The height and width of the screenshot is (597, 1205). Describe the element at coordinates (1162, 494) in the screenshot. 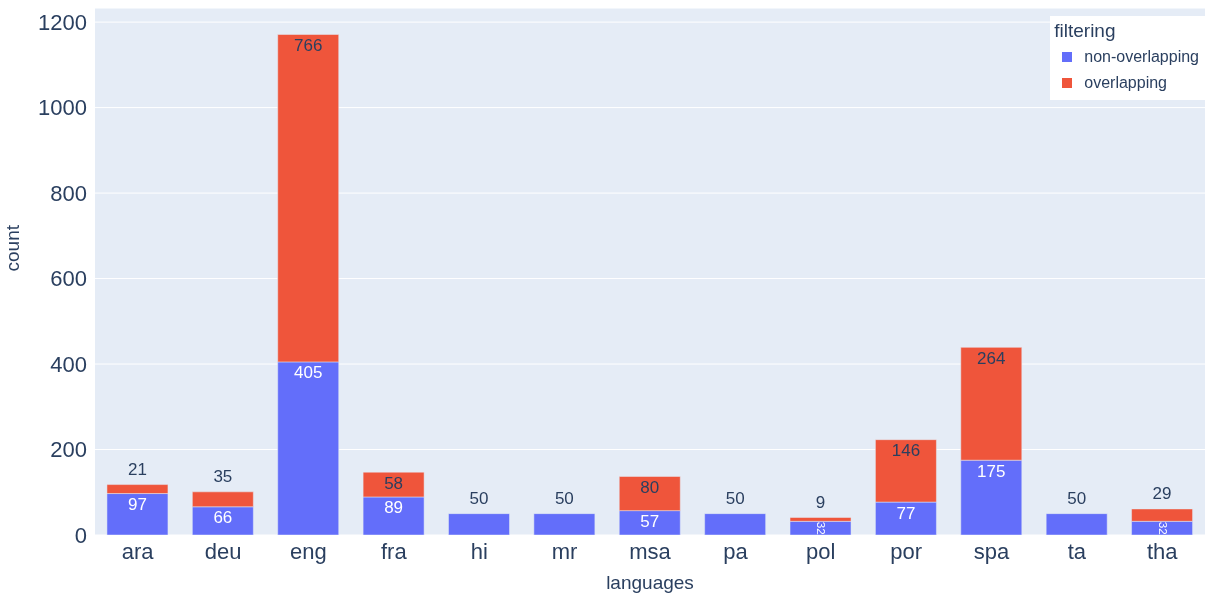

I see `data-label: 29` at that location.